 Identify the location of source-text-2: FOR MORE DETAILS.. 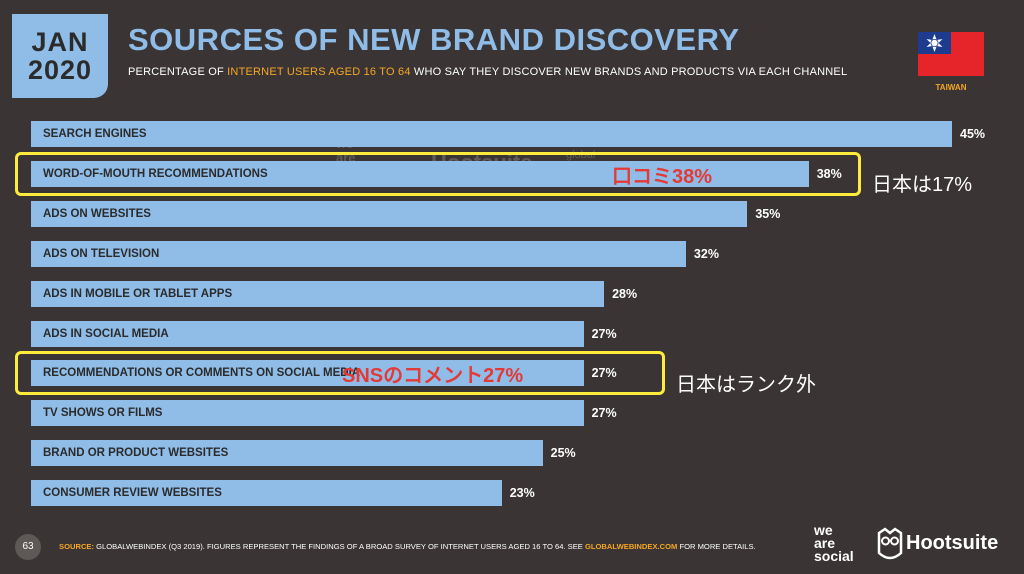
(716, 546).